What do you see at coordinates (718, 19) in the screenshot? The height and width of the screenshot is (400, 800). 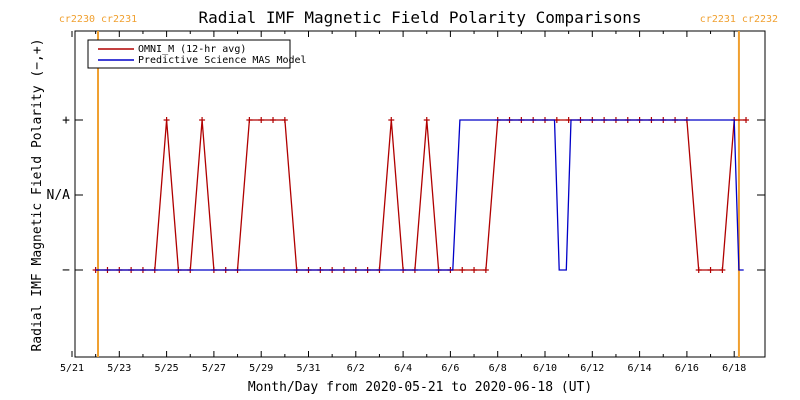 I see `carrington-label-before: cr2231` at bounding box center [718, 19].